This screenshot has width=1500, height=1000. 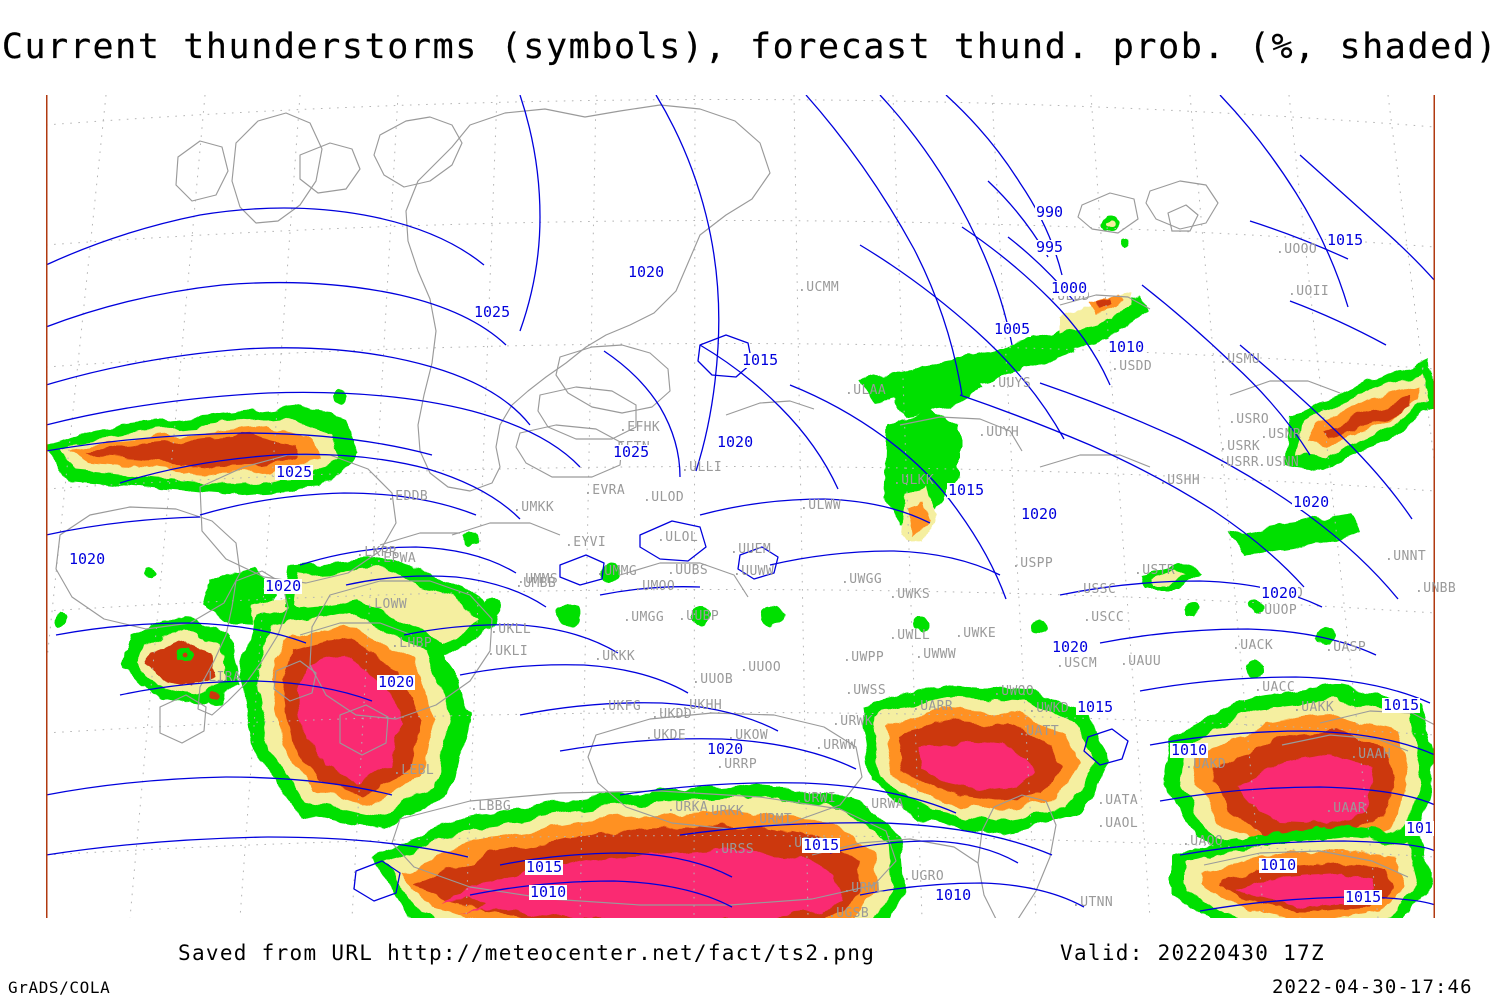 What do you see at coordinates (640, 427) in the screenshot?
I see `station-label: .EFHK` at bounding box center [640, 427].